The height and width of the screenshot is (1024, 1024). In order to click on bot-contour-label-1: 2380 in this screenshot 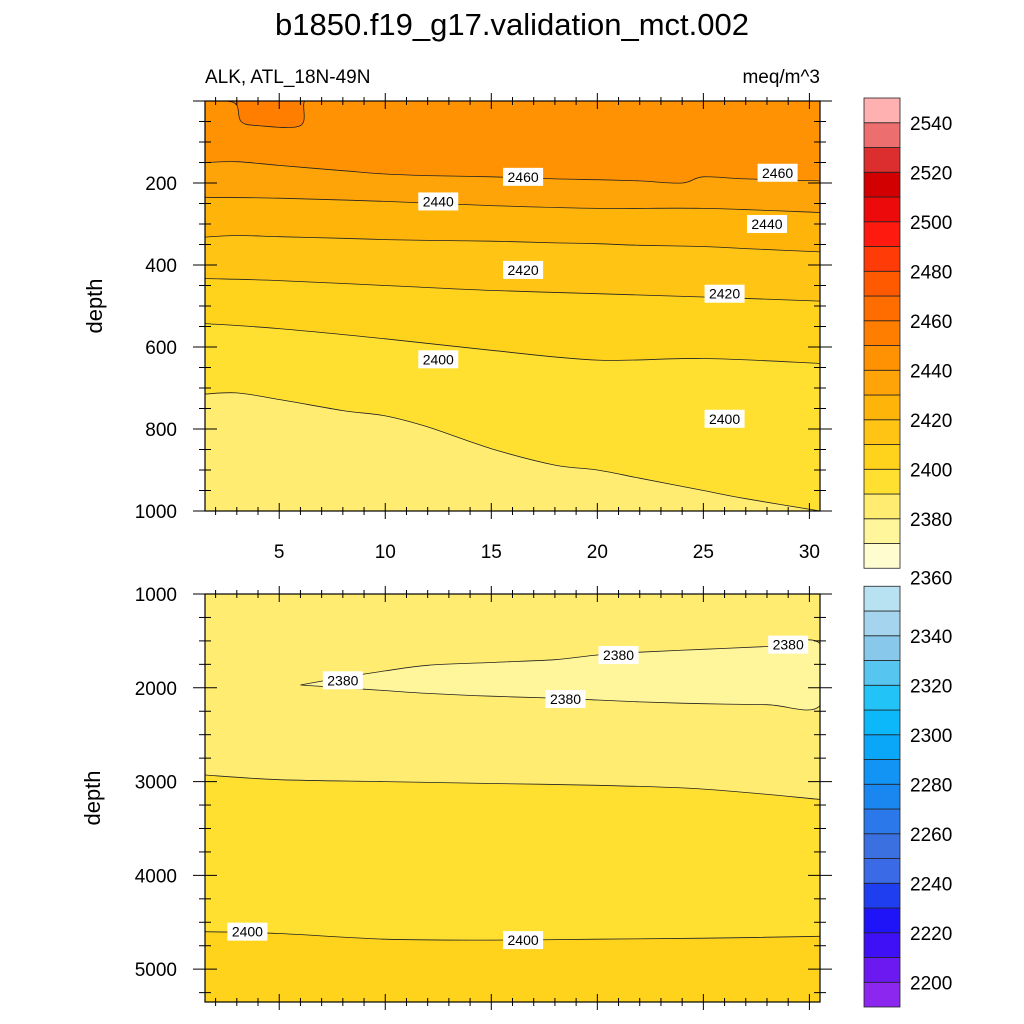, I will do `click(618, 654)`.